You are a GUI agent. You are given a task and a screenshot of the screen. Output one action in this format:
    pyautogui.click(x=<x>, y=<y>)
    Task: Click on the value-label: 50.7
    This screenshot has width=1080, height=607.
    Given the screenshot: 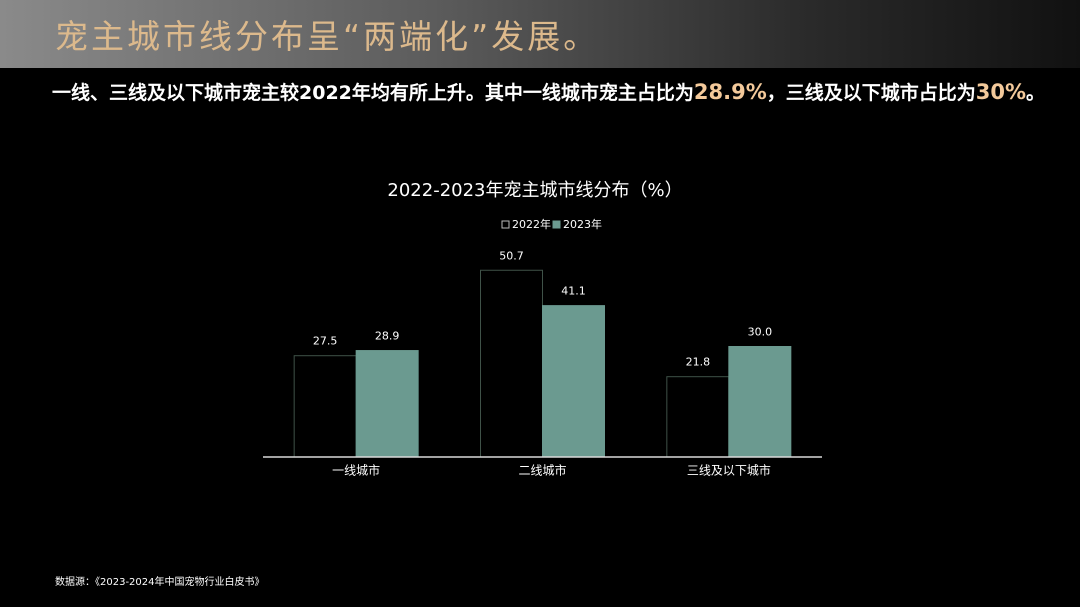 What is the action you would take?
    pyautogui.click(x=511, y=255)
    